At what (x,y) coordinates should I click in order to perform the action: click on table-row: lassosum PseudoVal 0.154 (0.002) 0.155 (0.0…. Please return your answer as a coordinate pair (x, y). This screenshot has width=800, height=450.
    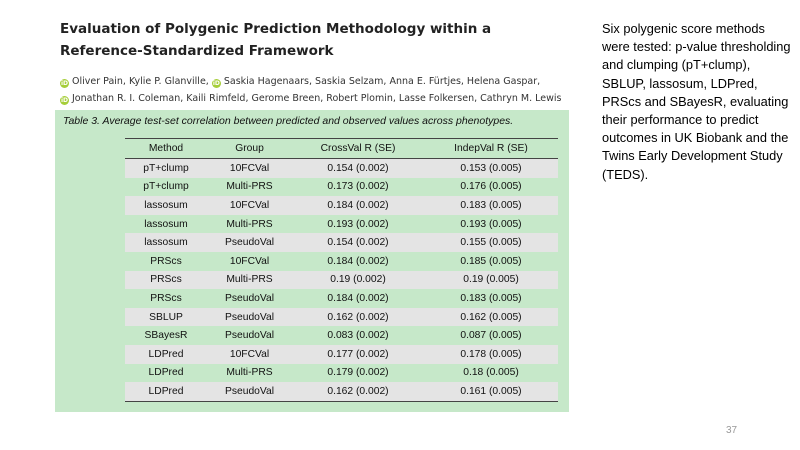
    Looking at the image, I should click on (341, 242).